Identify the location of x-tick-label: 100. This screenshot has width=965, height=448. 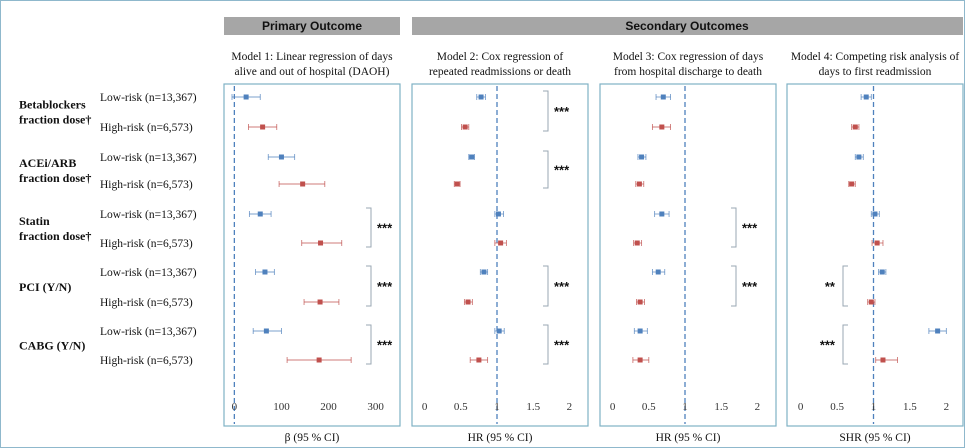
(281, 407).